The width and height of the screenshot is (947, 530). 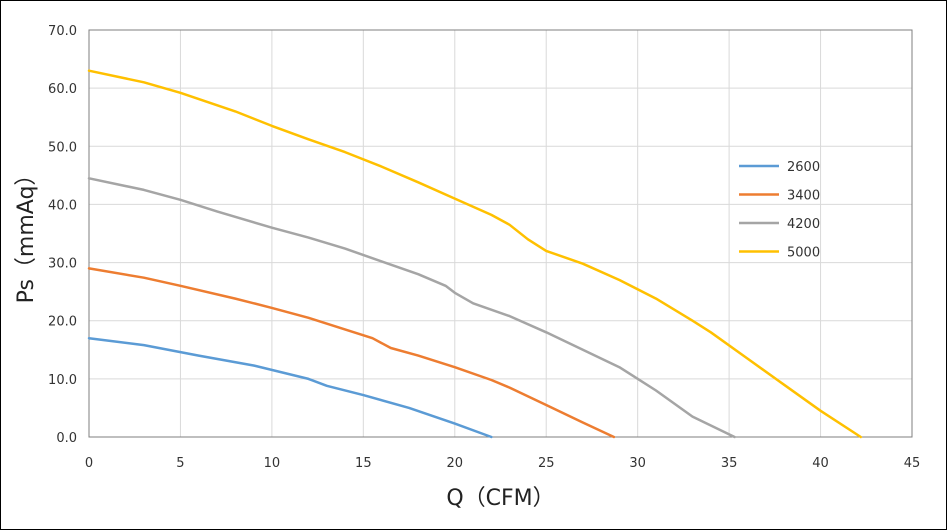 What do you see at coordinates (803, 167) in the screenshot?
I see `legend-label-2600: 2600` at bounding box center [803, 167].